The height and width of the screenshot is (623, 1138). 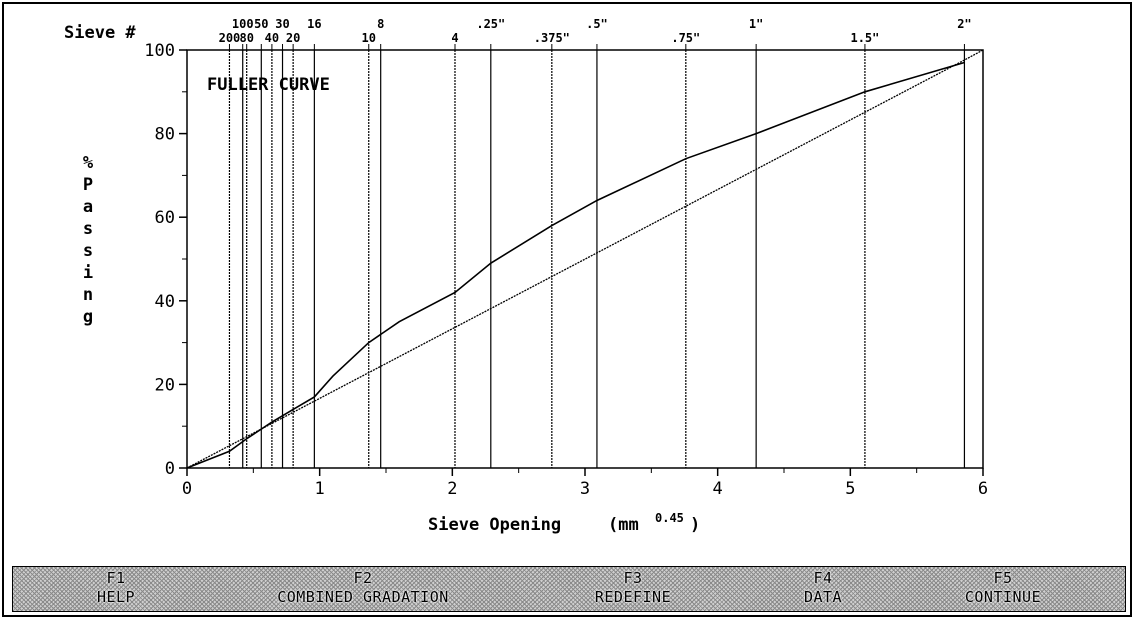 I want to click on f3-key: F3, so click(x=633, y=578).